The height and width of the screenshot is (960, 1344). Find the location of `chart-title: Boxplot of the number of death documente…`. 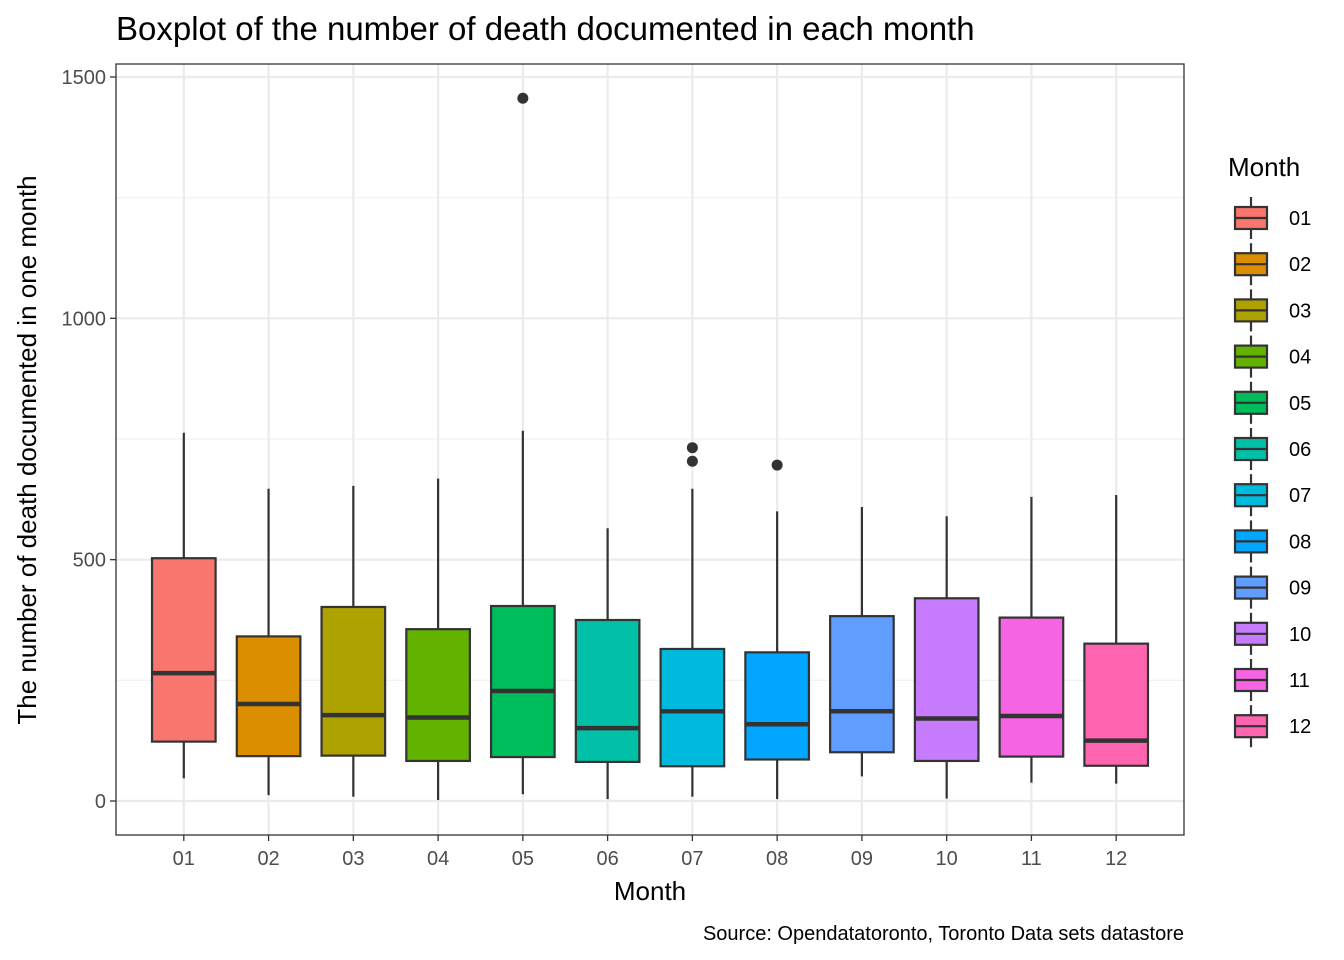

chart-title: Boxplot of the number of death documente… is located at coordinates (545, 28).